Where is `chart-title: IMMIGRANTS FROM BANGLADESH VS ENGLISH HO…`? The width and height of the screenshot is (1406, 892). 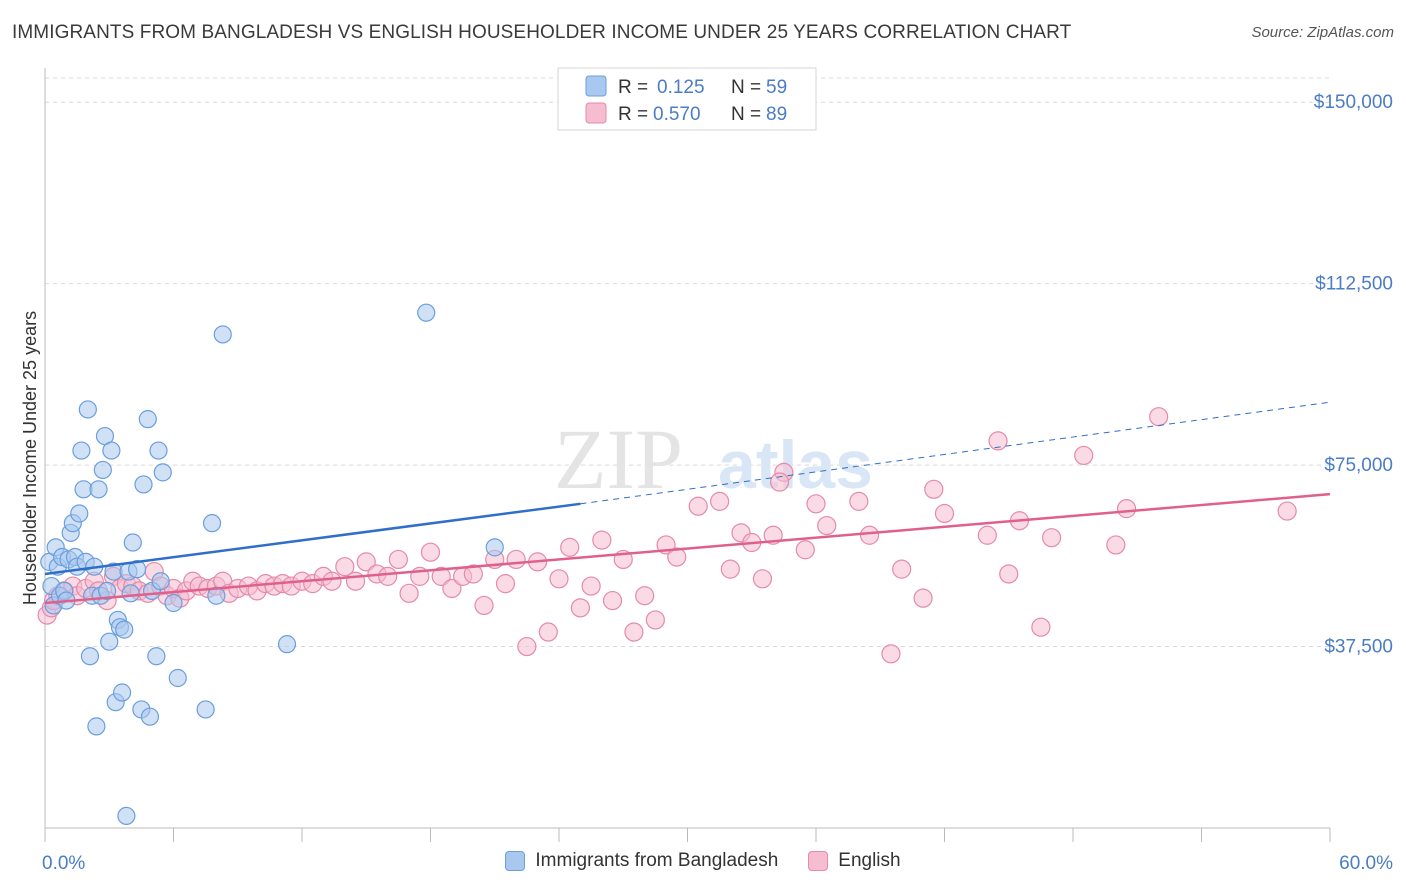 chart-title: IMMIGRANTS FROM BANGLADESH VS ENGLISH HO… is located at coordinates (542, 32).